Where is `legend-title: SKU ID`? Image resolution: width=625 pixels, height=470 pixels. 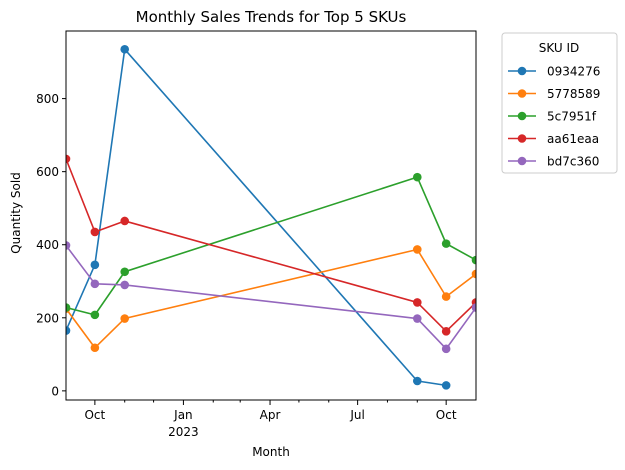 legend-title: SKU ID is located at coordinates (559, 48).